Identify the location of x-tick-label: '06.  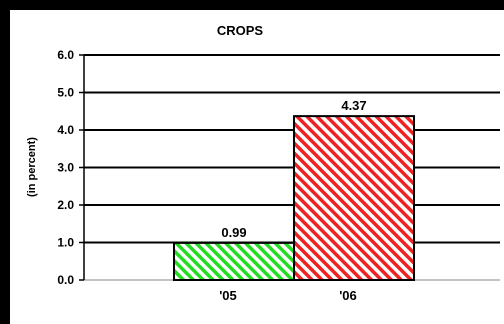
(348, 295).